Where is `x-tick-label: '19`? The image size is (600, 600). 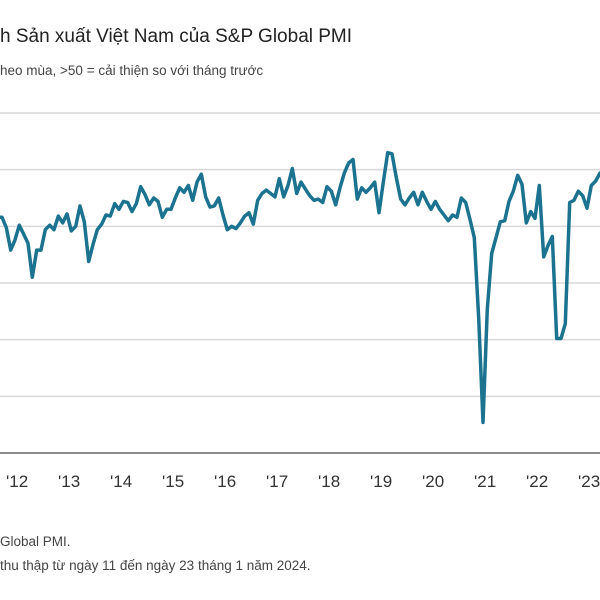 x-tick-label: '19 is located at coordinates (381, 481).